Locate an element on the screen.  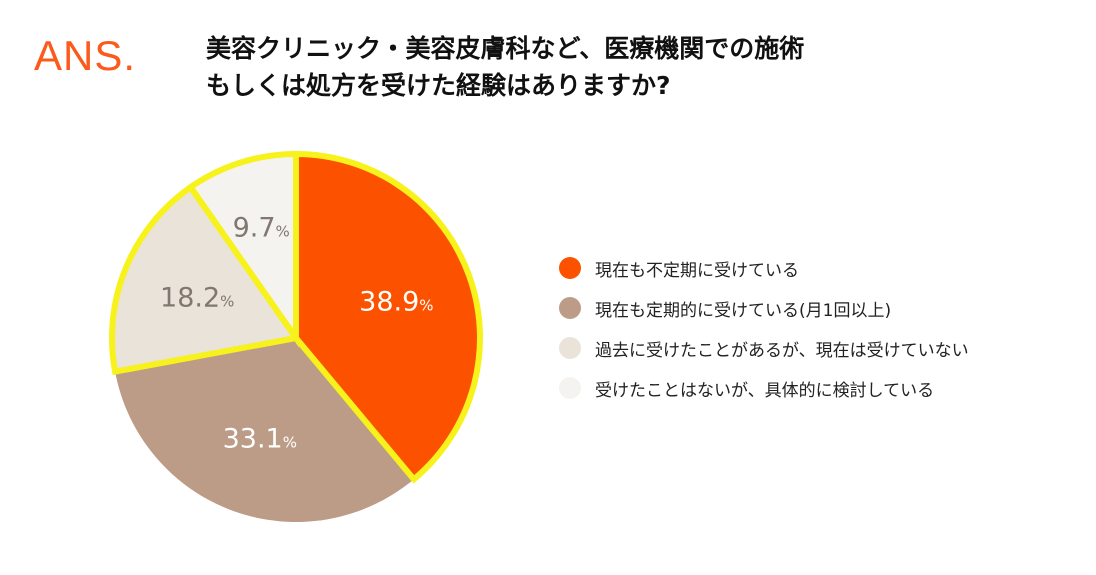
chart-title-line-2: もしくは処方を受けた経験はありますか? is located at coordinates (438, 85).